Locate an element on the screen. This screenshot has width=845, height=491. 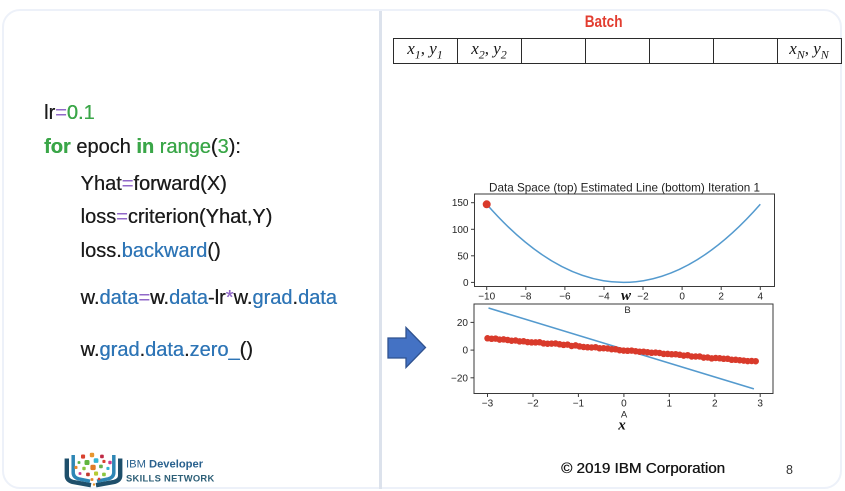
svg-text: −20 is located at coordinates (459, 378).